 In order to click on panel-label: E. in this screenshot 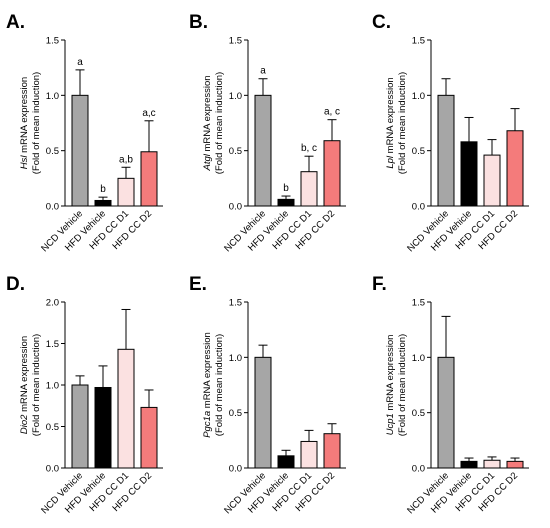, I will do `click(198, 284)`.